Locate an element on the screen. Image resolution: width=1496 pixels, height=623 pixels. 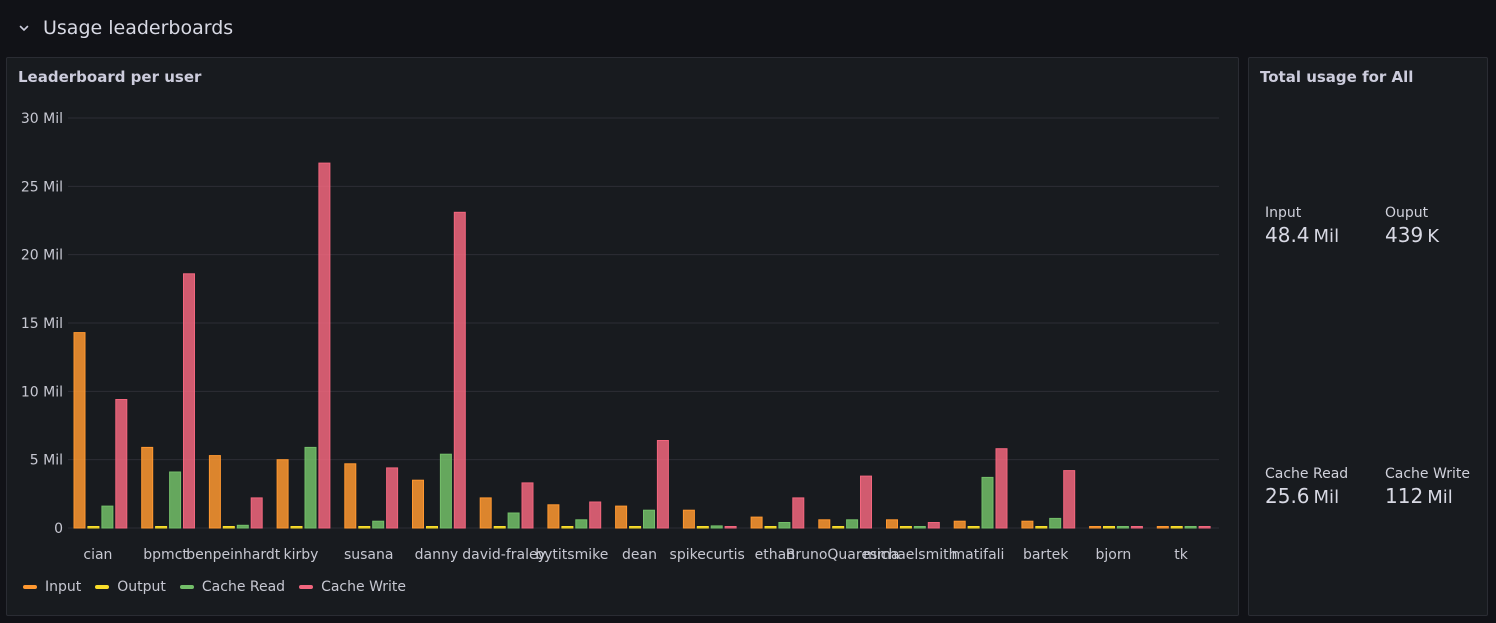
bar-cache-write-danny is located at coordinates (459, 370).